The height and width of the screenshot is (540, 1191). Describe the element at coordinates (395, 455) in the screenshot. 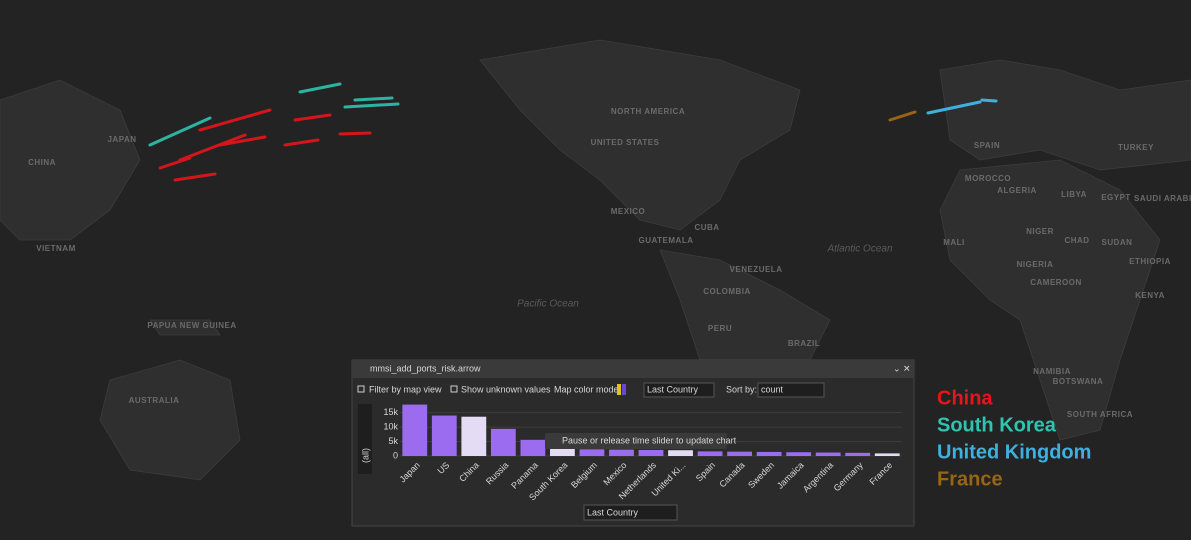

I see `y-tick-label: 0` at that location.